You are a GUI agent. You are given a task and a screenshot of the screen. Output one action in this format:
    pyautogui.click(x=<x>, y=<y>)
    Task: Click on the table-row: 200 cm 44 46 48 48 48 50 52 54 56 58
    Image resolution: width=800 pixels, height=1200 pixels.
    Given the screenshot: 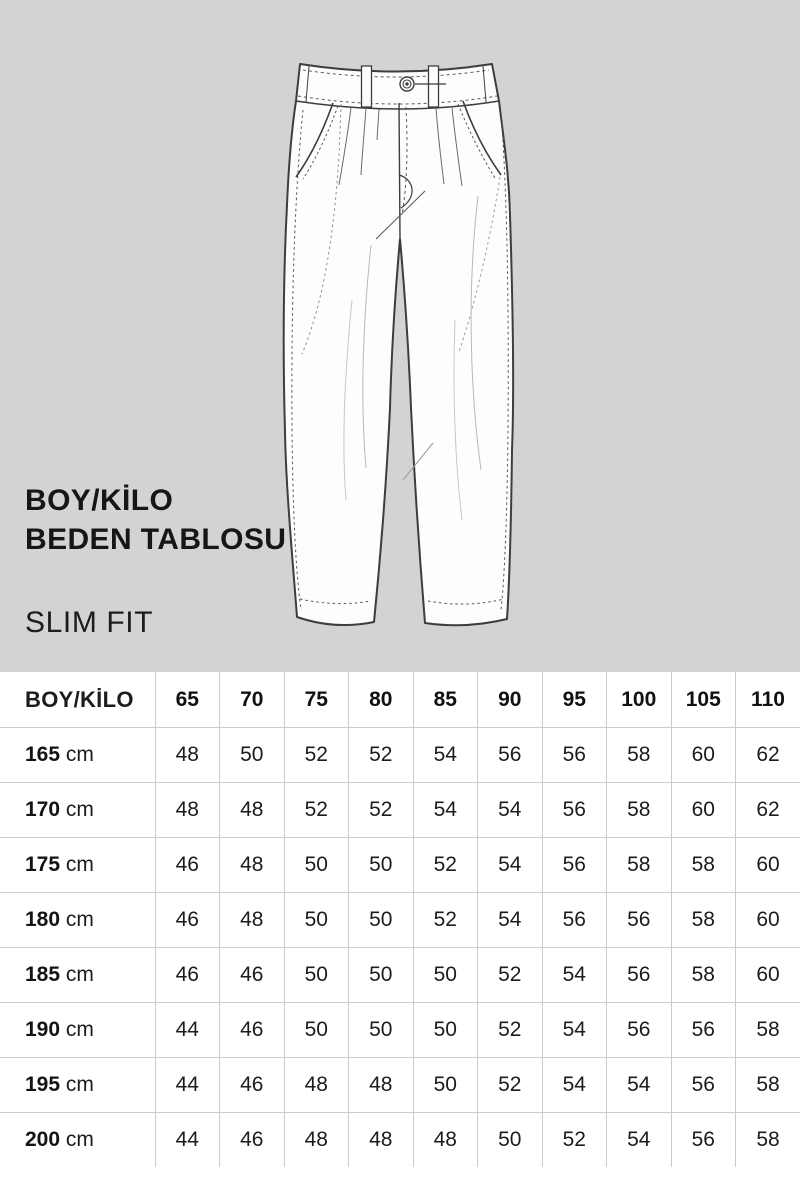 What is the action you would take?
    pyautogui.click(x=400, y=1139)
    